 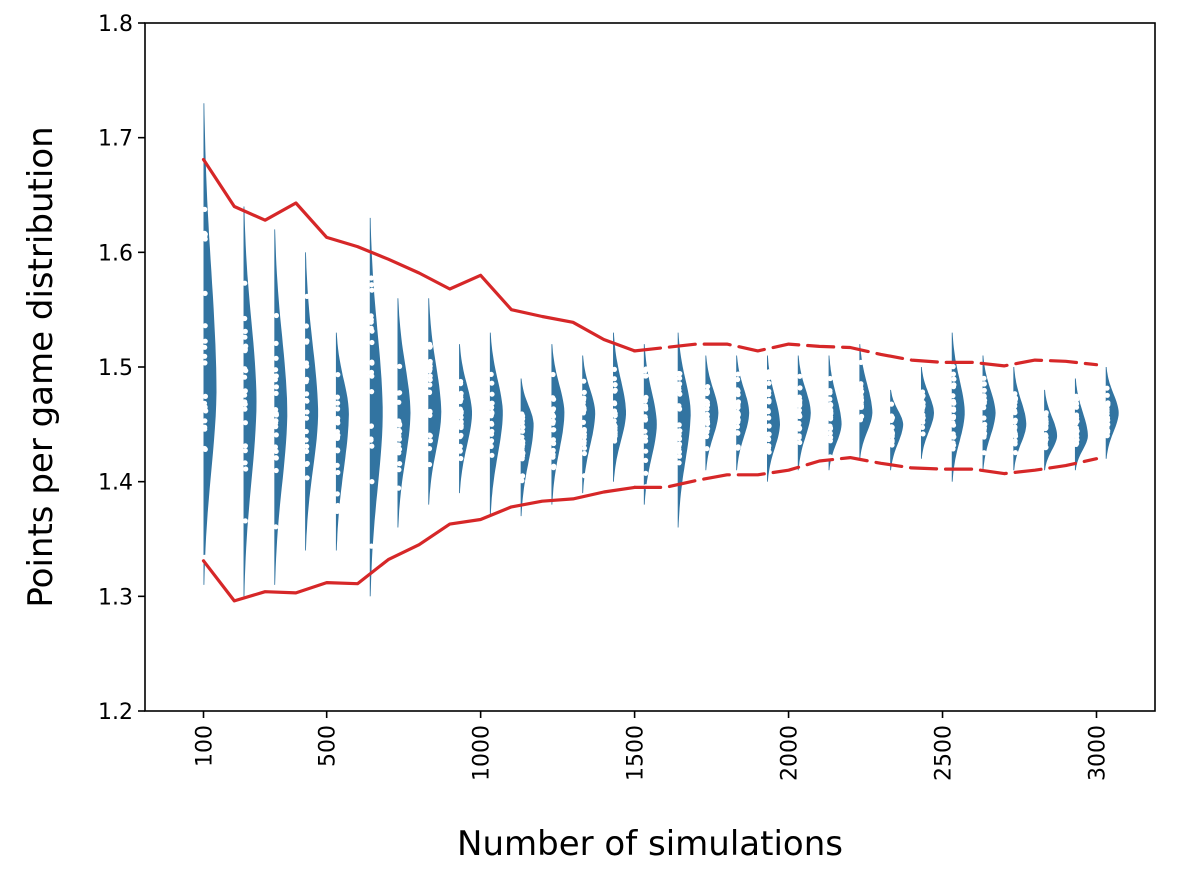 What do you see at coordinates (1097, 753) in the screenshot?
I see `x-tick-label: 3000` at bounding box center [1097, 753].